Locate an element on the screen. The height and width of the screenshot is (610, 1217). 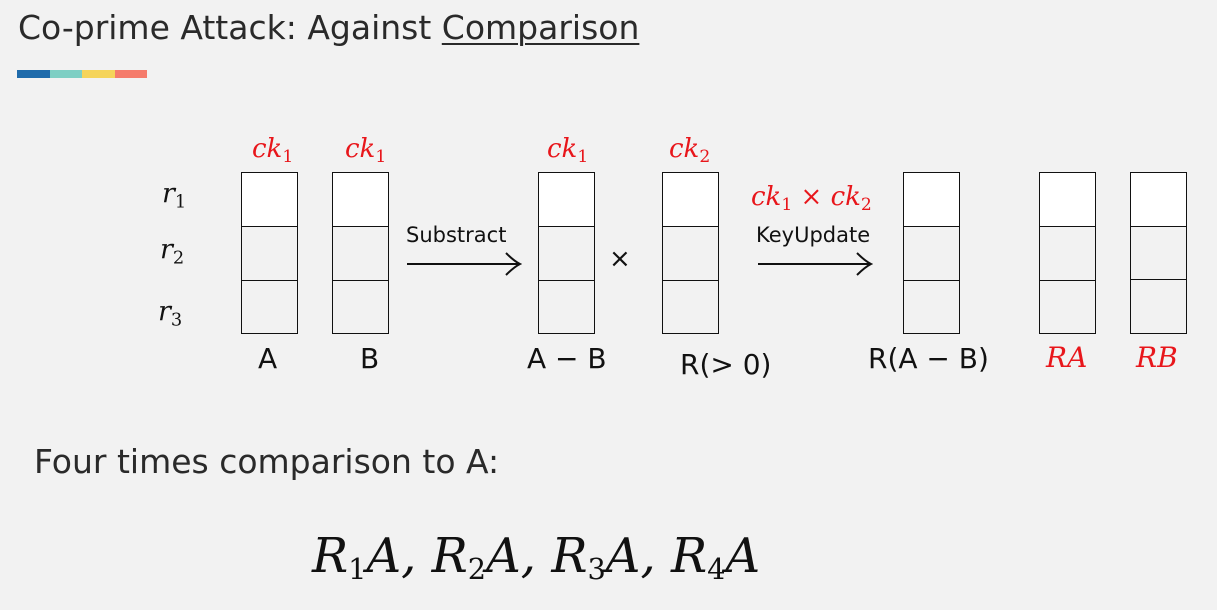
accent-segment-yellow is located at coordinates (98, 74).